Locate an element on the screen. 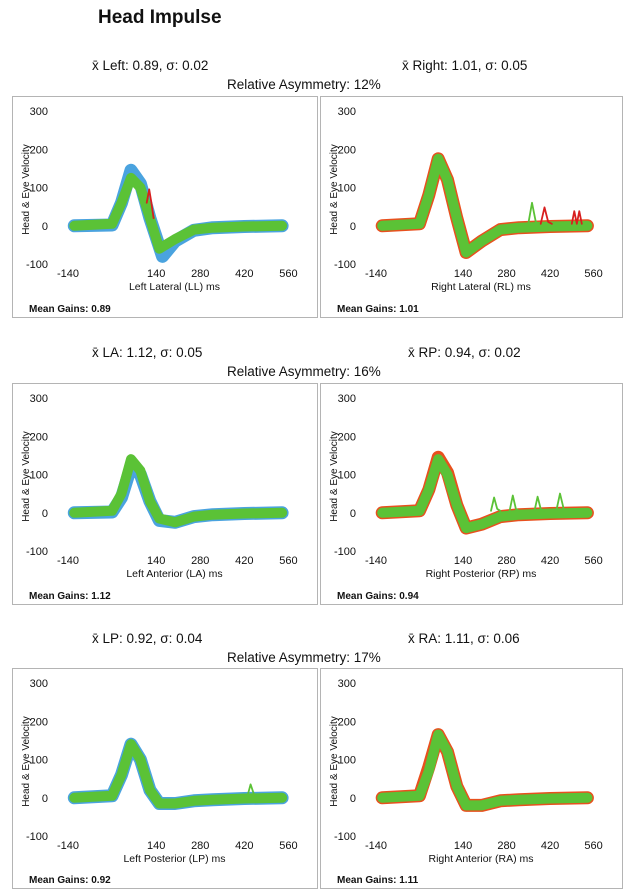 Image resolution: width=623 pixels, height=889 pixels. mean-gains: Mean Gains: 0.94 is located at coordinates (378, 596).